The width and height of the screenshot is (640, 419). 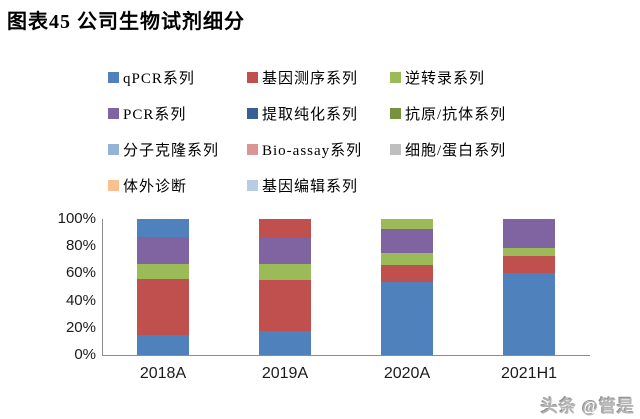 I want to click on legend-item: 分子克隆系列, so click(x=177, y=149).